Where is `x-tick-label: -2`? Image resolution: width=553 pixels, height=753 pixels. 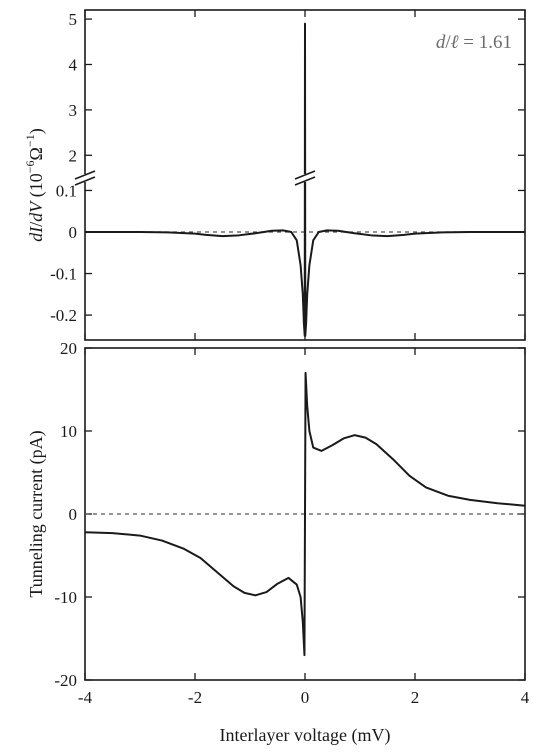 x-tick-label: -2 is located at coordinates (195, 697).